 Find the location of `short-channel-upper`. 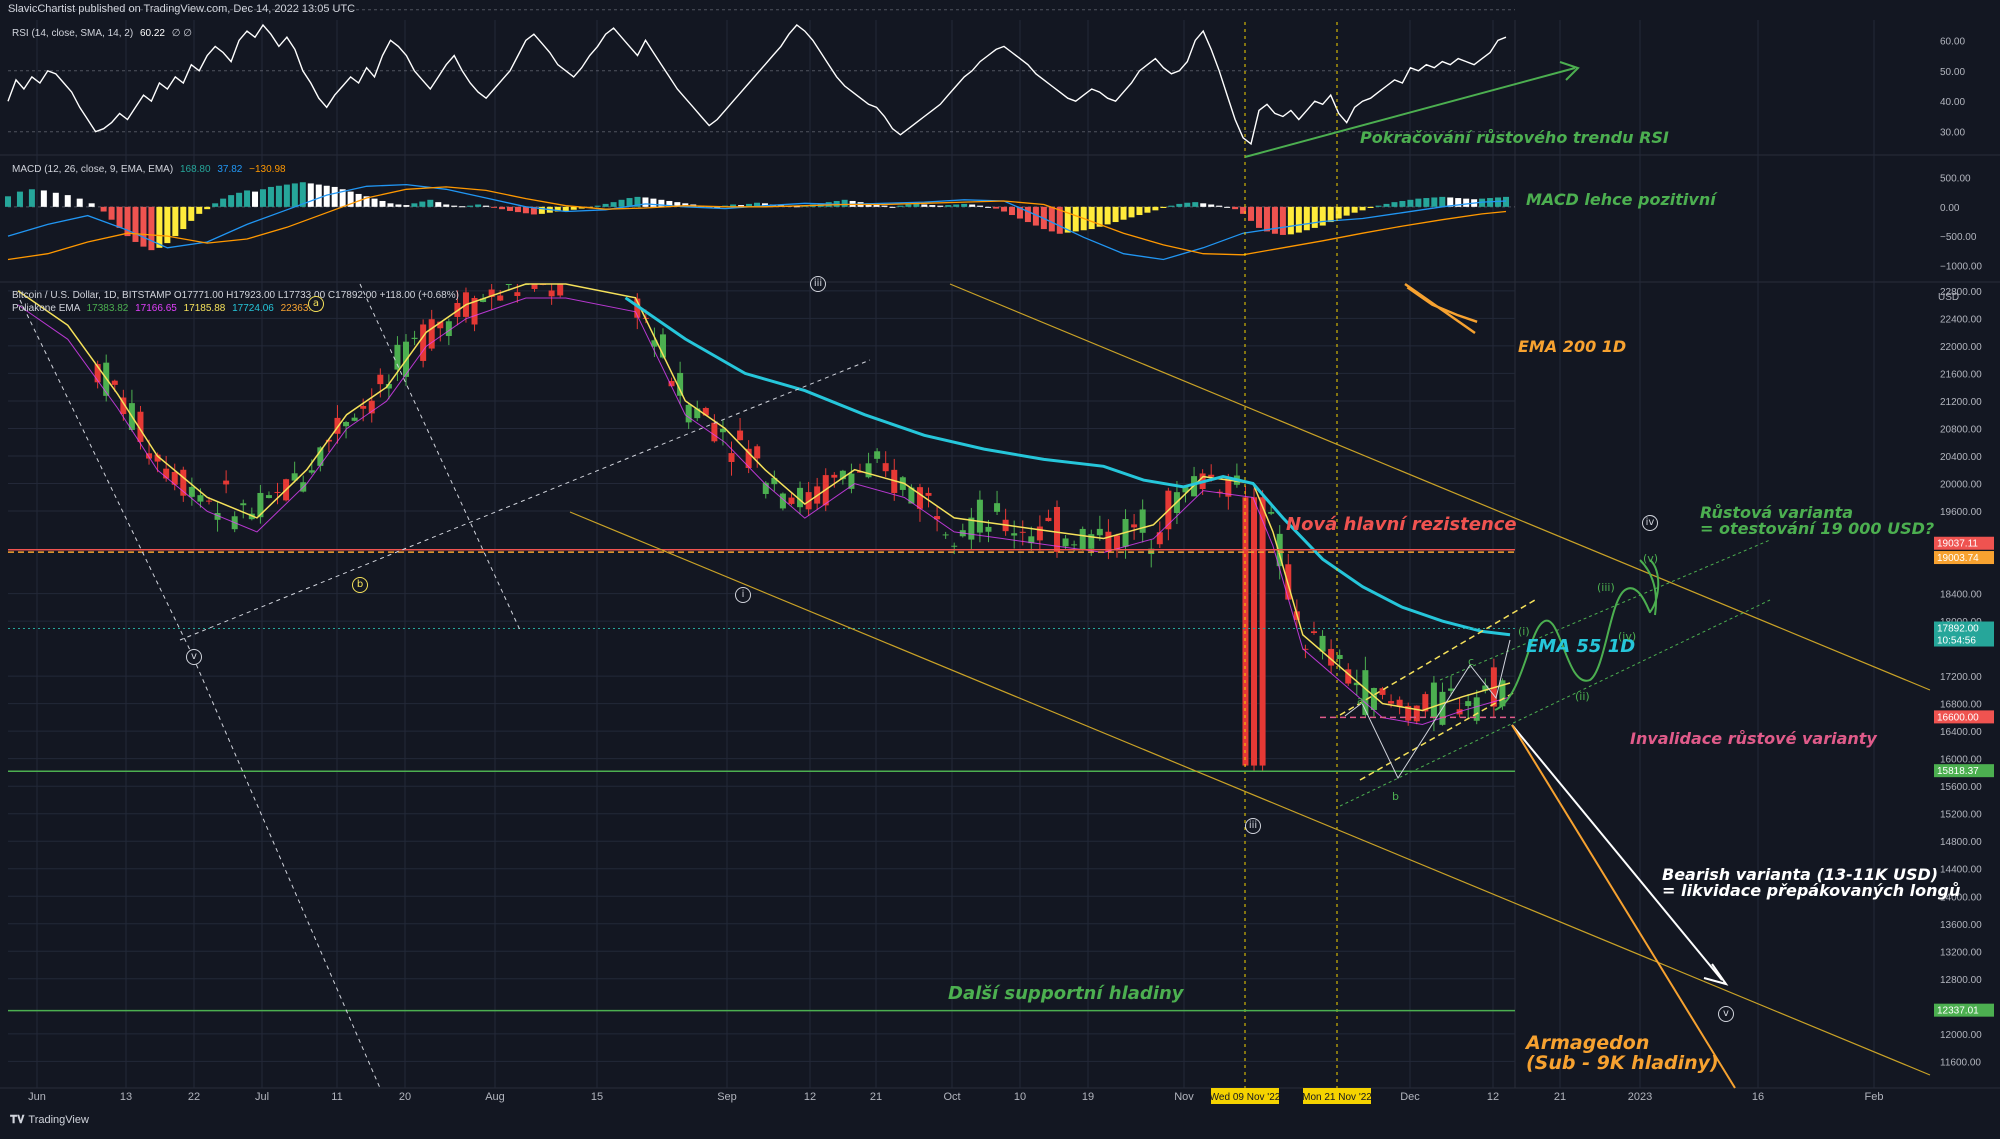

short-channel-upper is located at coordinates (1437, 657).